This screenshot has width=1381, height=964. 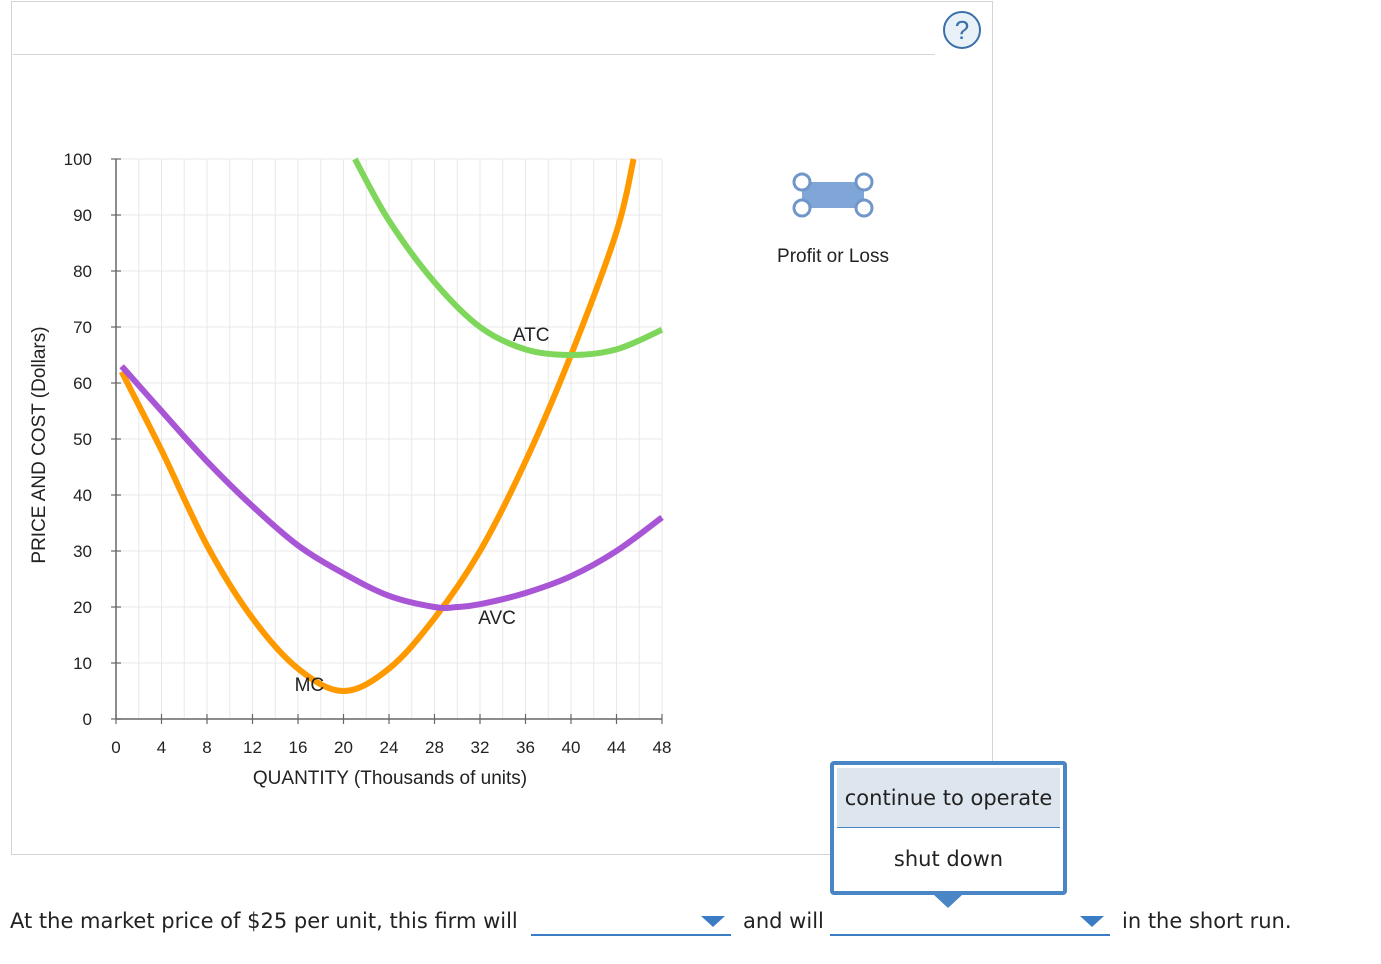 I want to click on series-avc-line, so click(x=391, y=487).